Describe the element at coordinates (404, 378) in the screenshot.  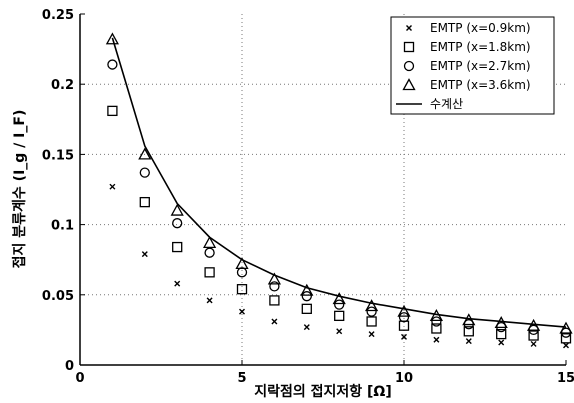
I see `x-tick-label-2: 10` at that location.